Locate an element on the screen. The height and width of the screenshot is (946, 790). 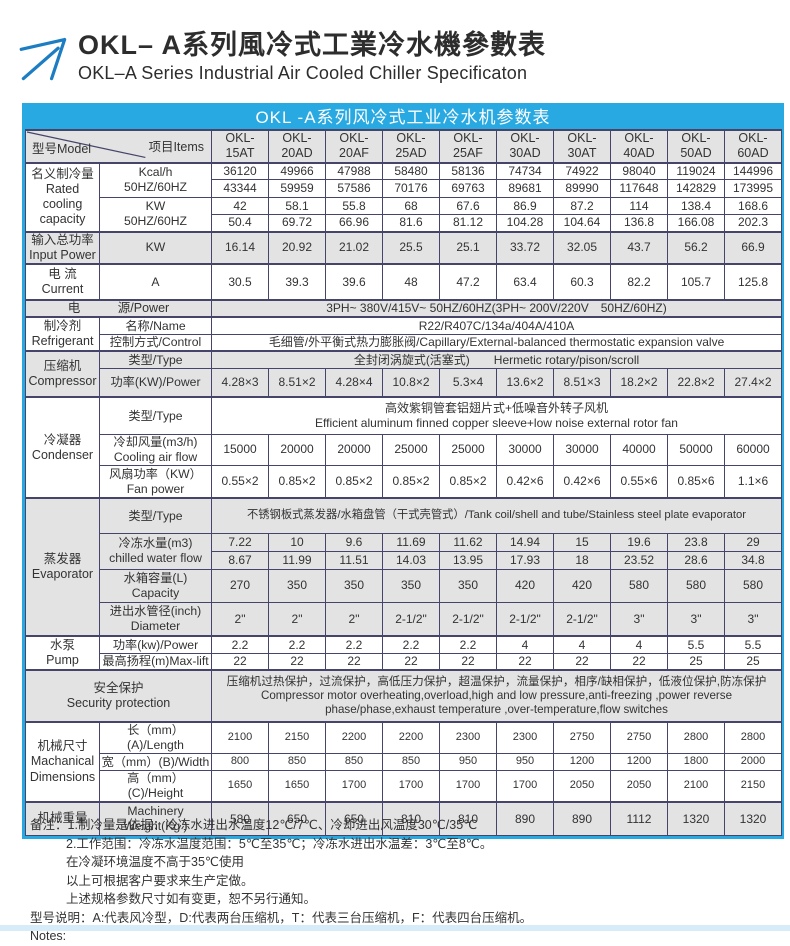
chilled-water-50hz-value: 19.6 is located at coordinates (639, 542).